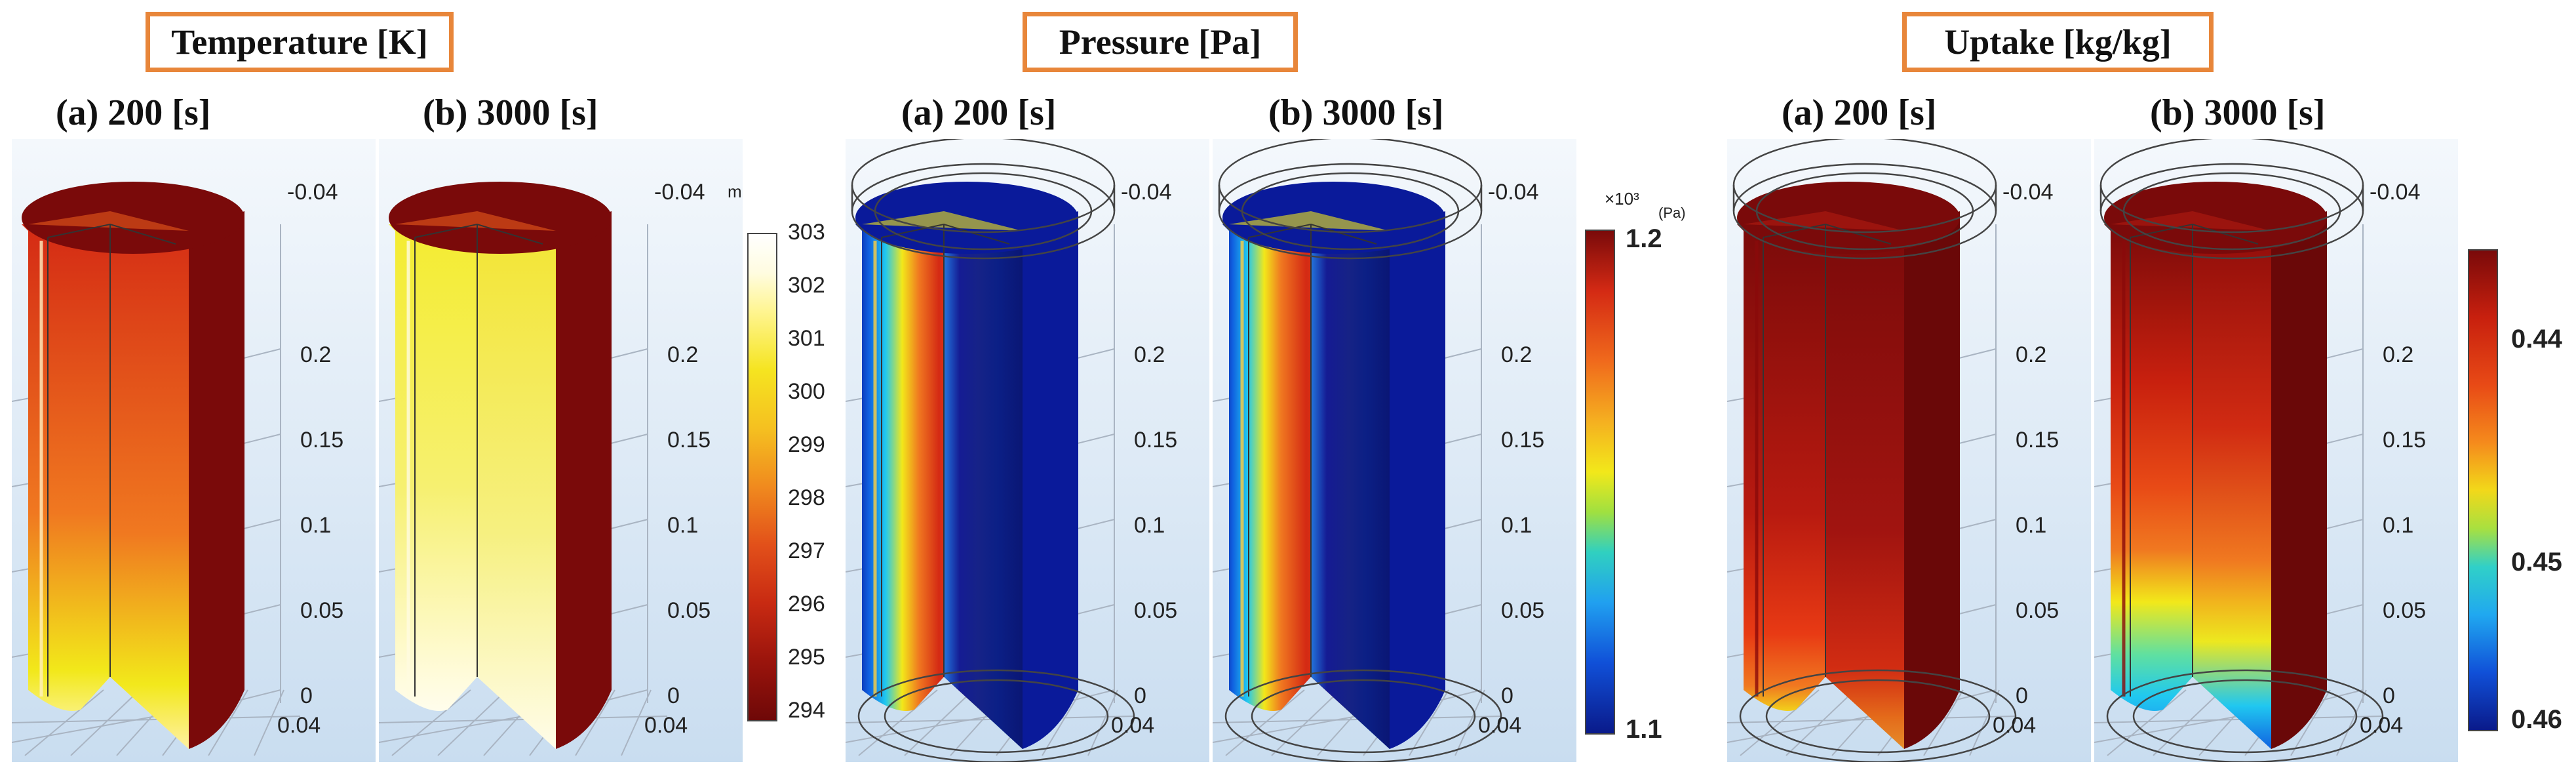 The height and width of the screenshot is (768, 2576). I want to click on panel-uptake-b, so click(2276, 450).